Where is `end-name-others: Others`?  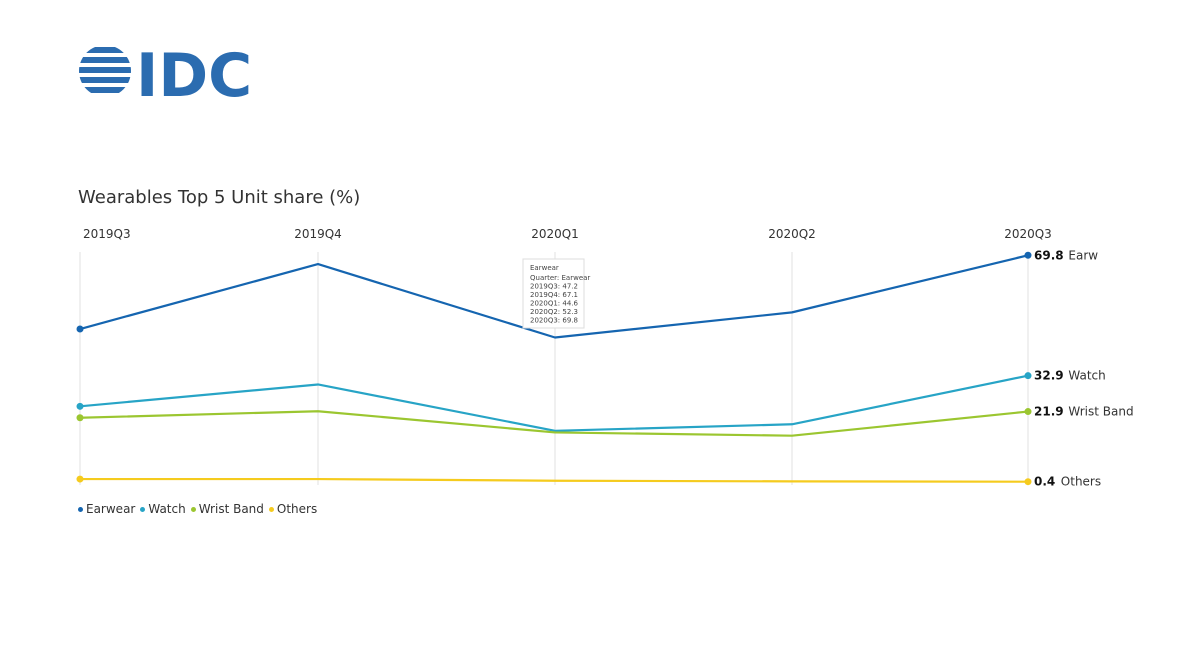
end-name-others: Others is located at coordinates (1081, 482).